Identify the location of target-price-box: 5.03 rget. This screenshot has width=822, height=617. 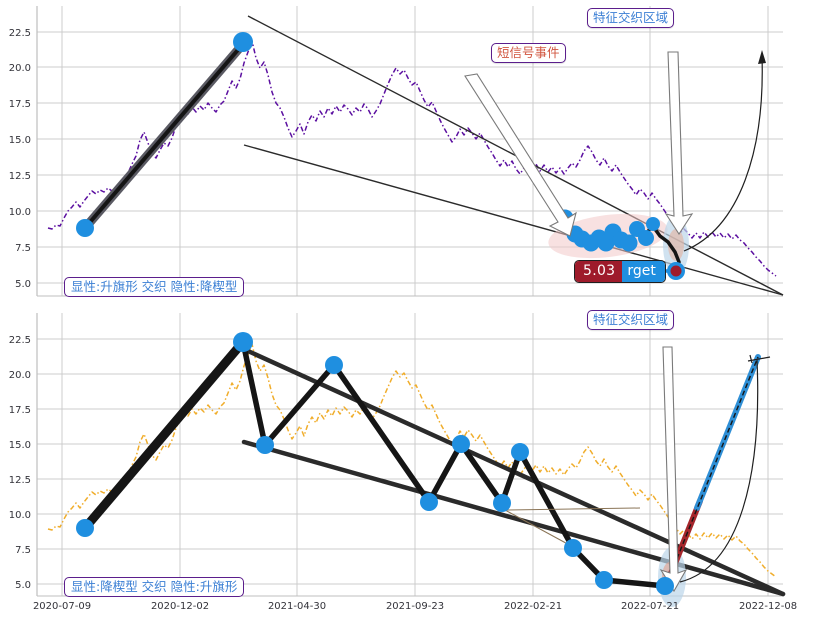
(620, 271).